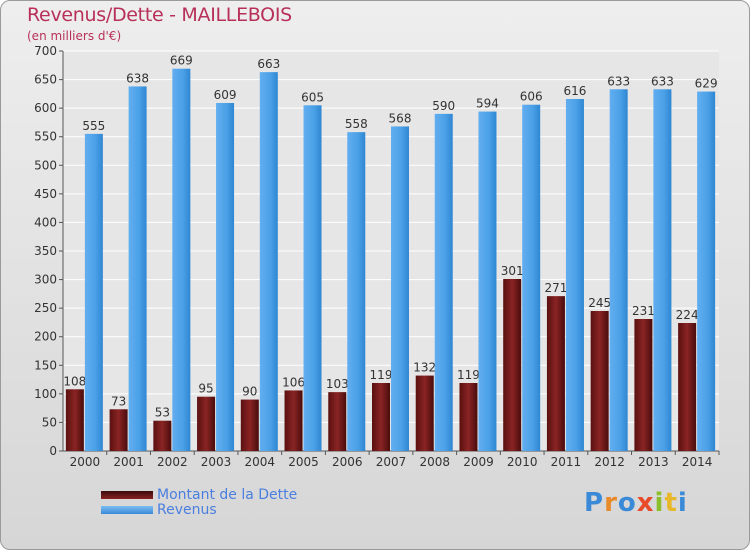 This screenshot has width=750, height=550. Describe the element at coordinates (706, 84) in the screenshot. I see `data-label-revenus: 629` at that location.